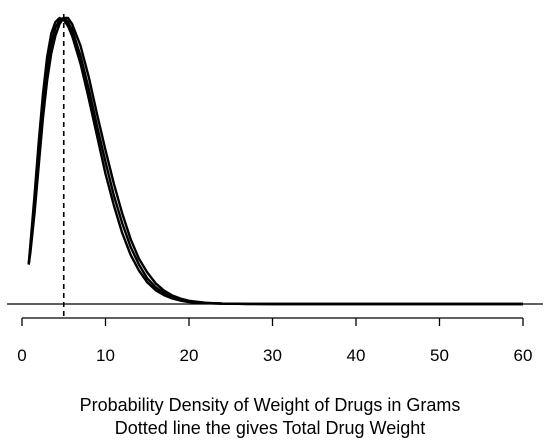  I want to click on x-tick-label-50: 50, so click(439, 355).